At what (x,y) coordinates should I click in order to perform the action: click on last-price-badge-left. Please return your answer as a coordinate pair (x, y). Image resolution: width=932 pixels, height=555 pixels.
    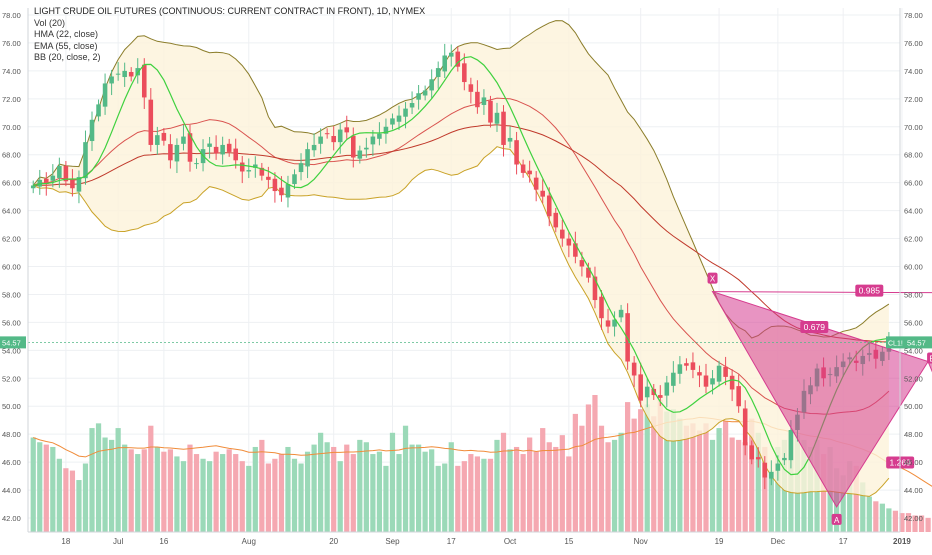
    Looking at the image, I should click on (13, 342).